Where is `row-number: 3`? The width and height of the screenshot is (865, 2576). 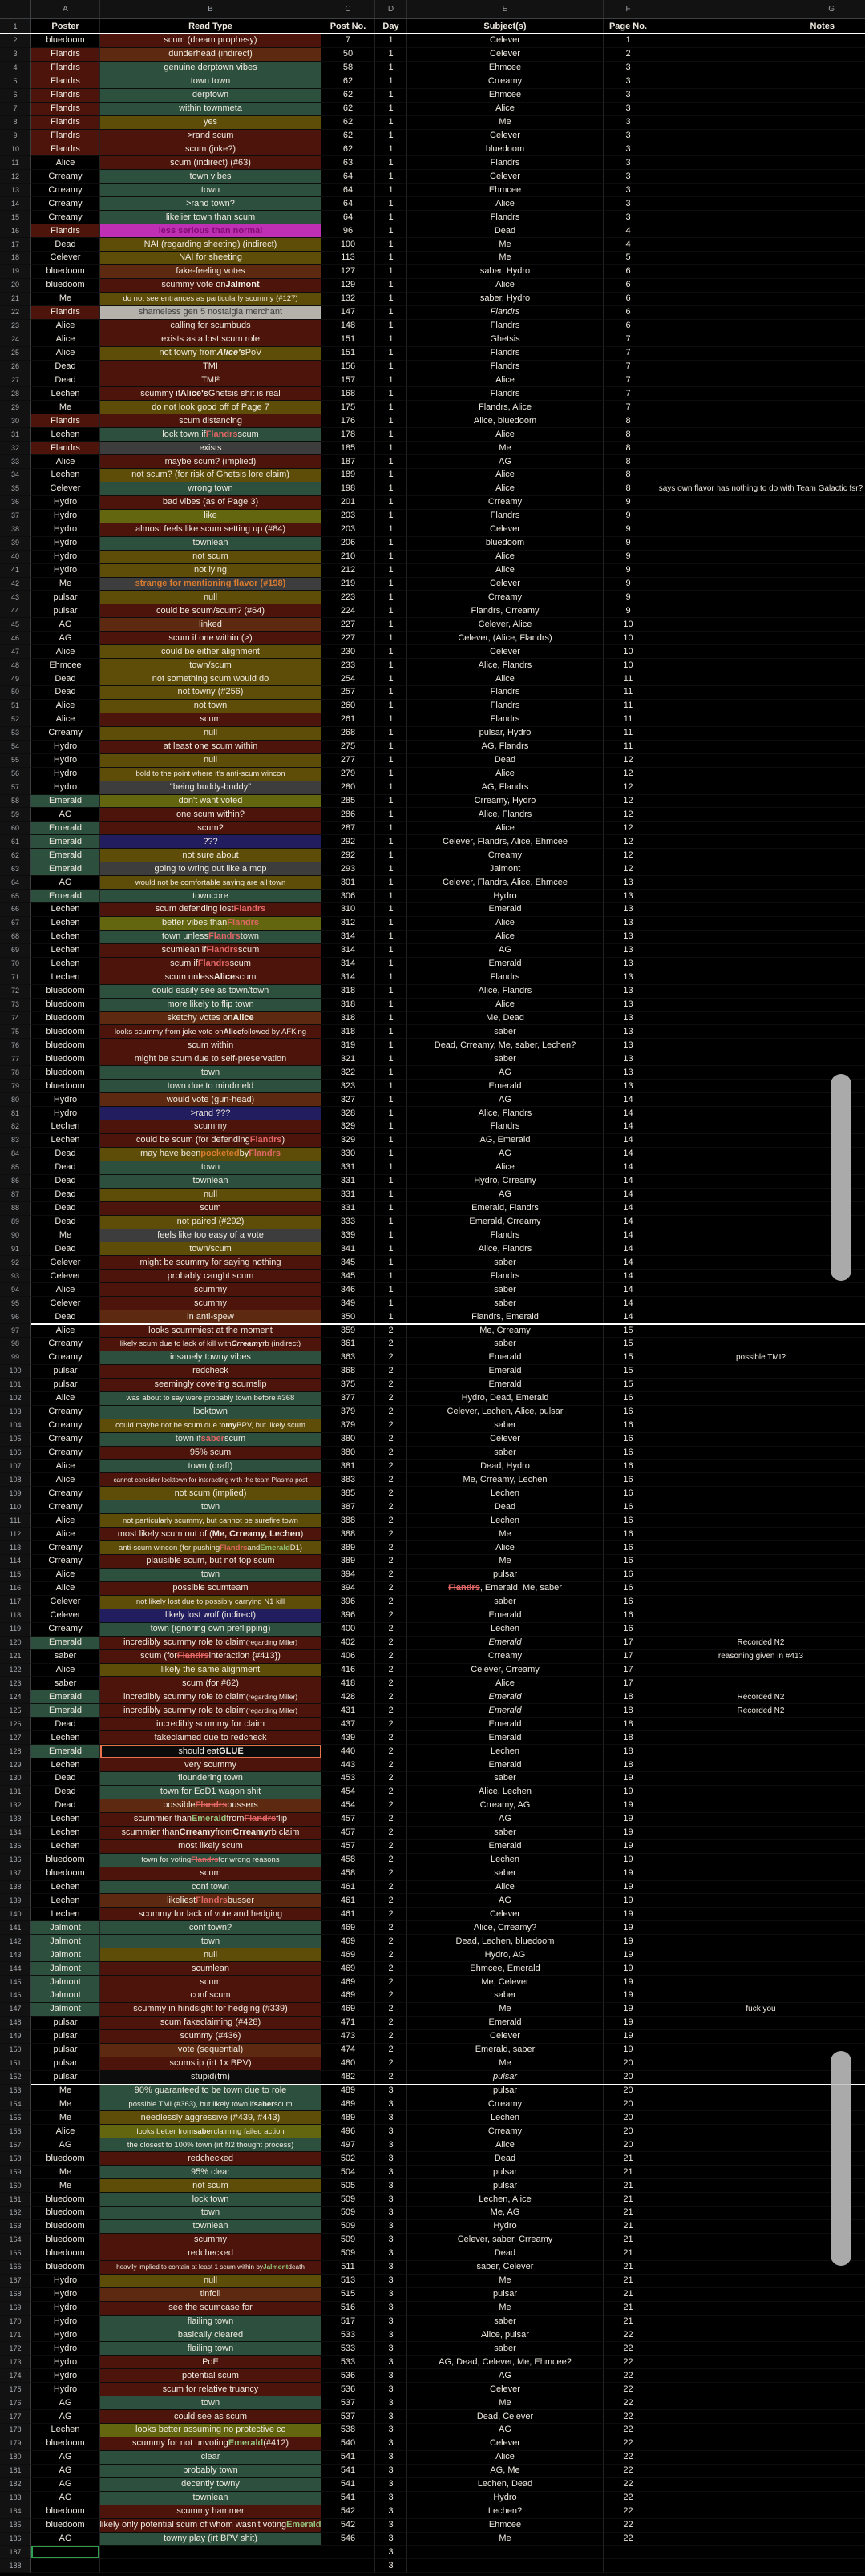
row-number: 3 is located at coordinates (16, 54).